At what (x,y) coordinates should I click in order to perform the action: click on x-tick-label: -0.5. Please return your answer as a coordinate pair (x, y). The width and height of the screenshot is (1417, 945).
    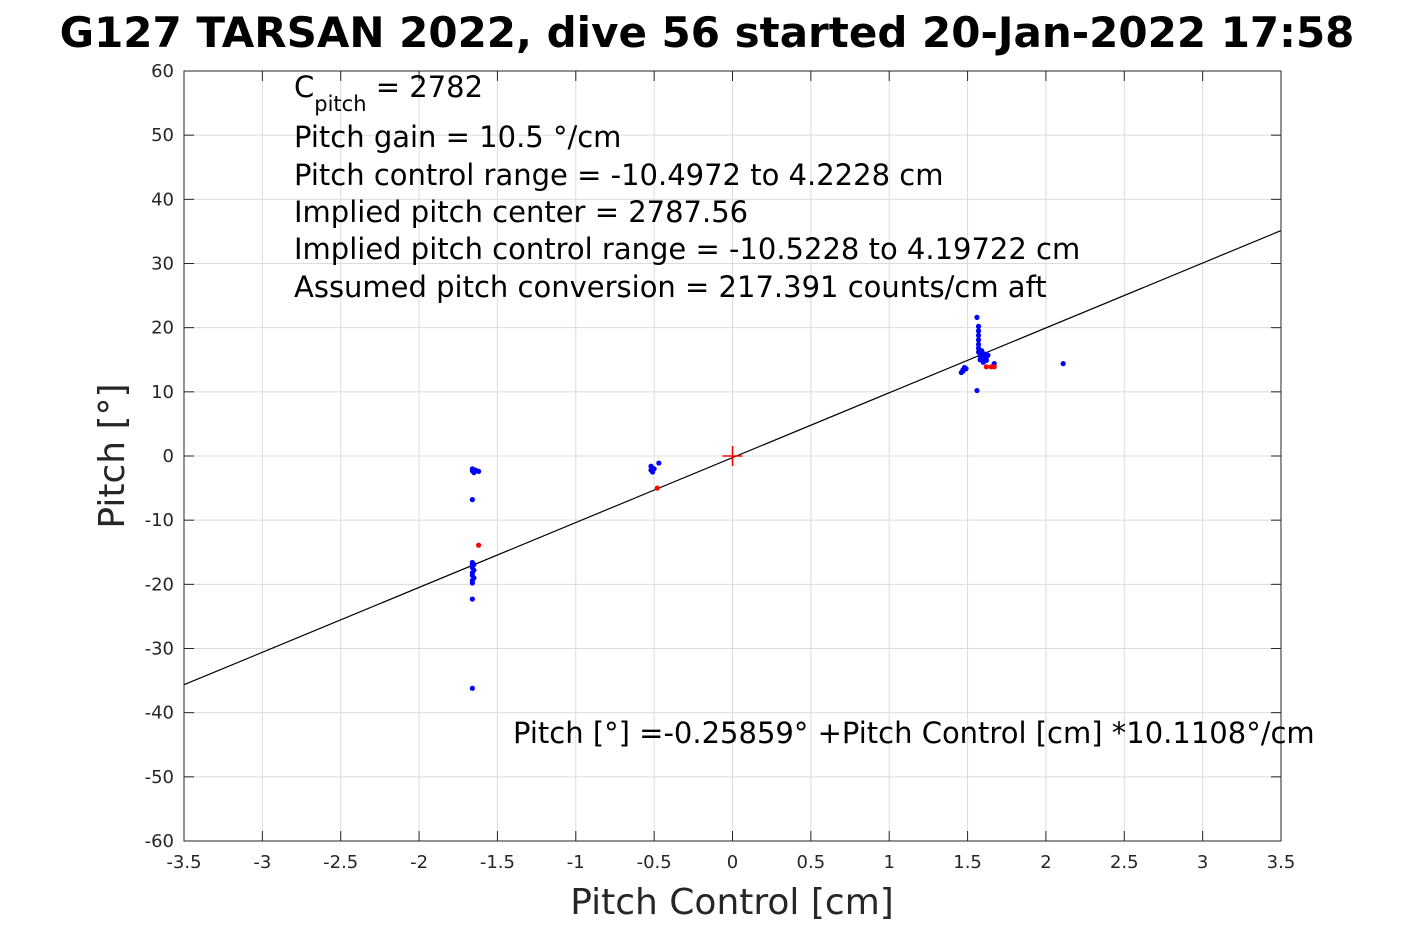
    Looking at the image, I should click on (654, 862).